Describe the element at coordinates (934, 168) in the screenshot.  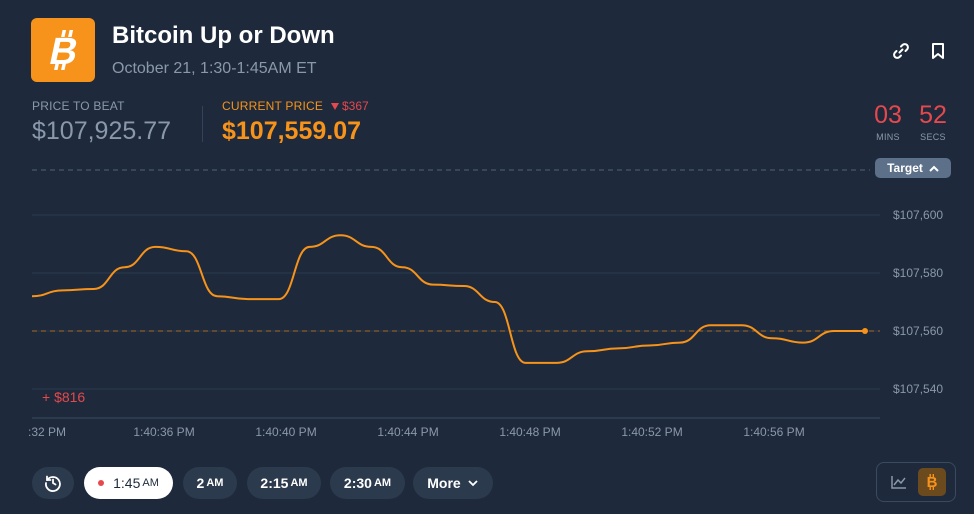
I see `chevron-up-icon` at that location.